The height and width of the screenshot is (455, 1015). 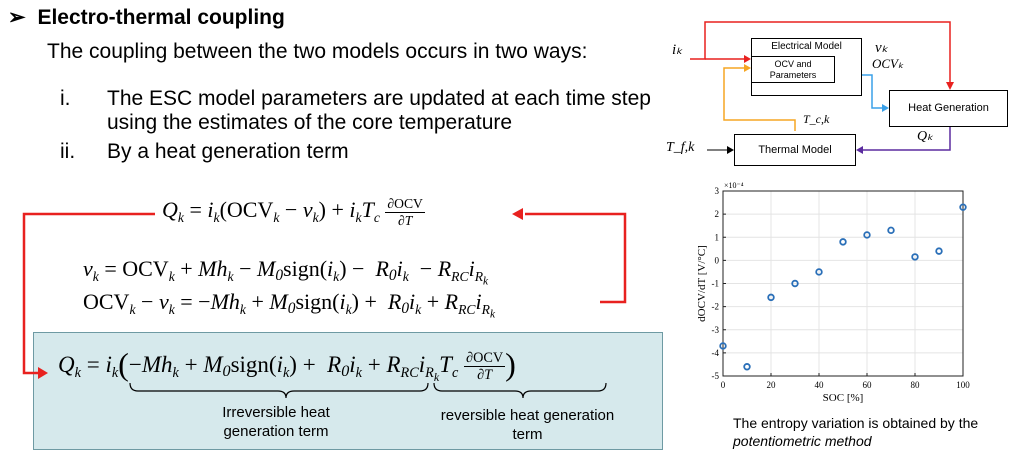 I want to click on heat-generation-box: Heat Generation, so click(x=948, y=108).